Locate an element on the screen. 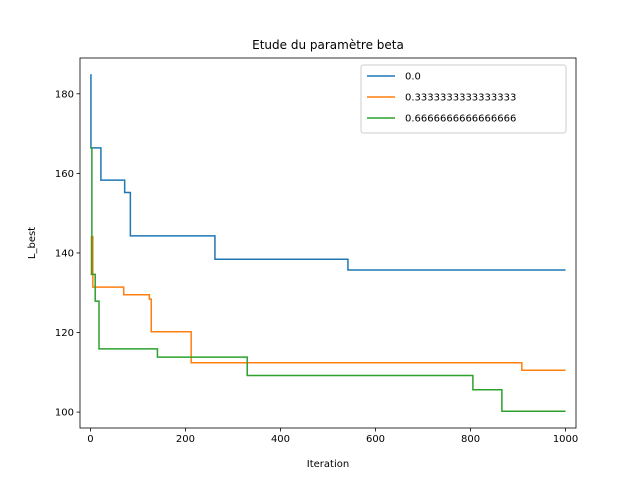 The width and height of the screenshot is (640, 480). x-tick-label: 400 is located at coordinates (280, 439).